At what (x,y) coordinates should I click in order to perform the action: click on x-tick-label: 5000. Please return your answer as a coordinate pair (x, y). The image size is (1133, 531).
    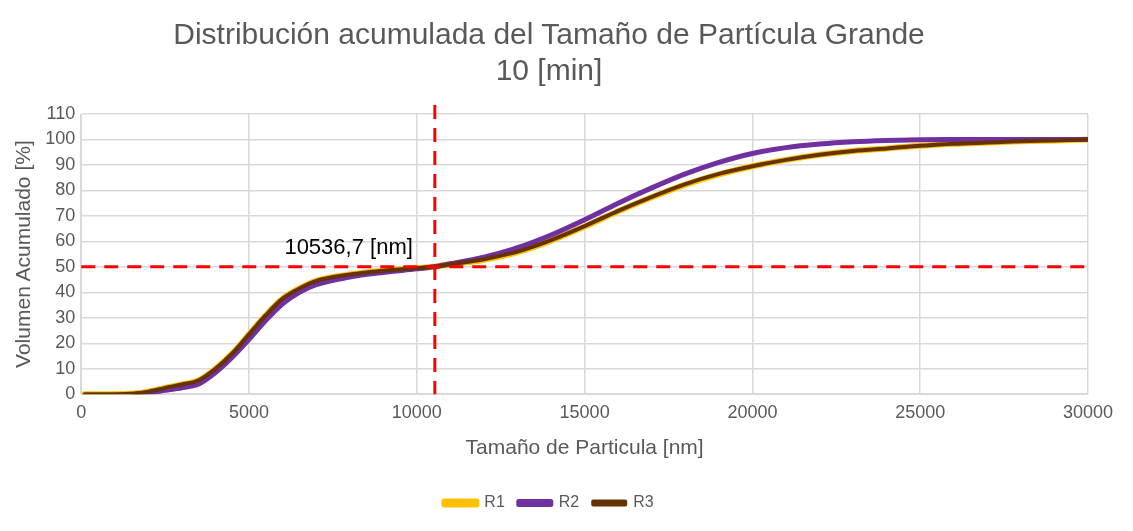
    Looking at the image, I should click on (249, 411).